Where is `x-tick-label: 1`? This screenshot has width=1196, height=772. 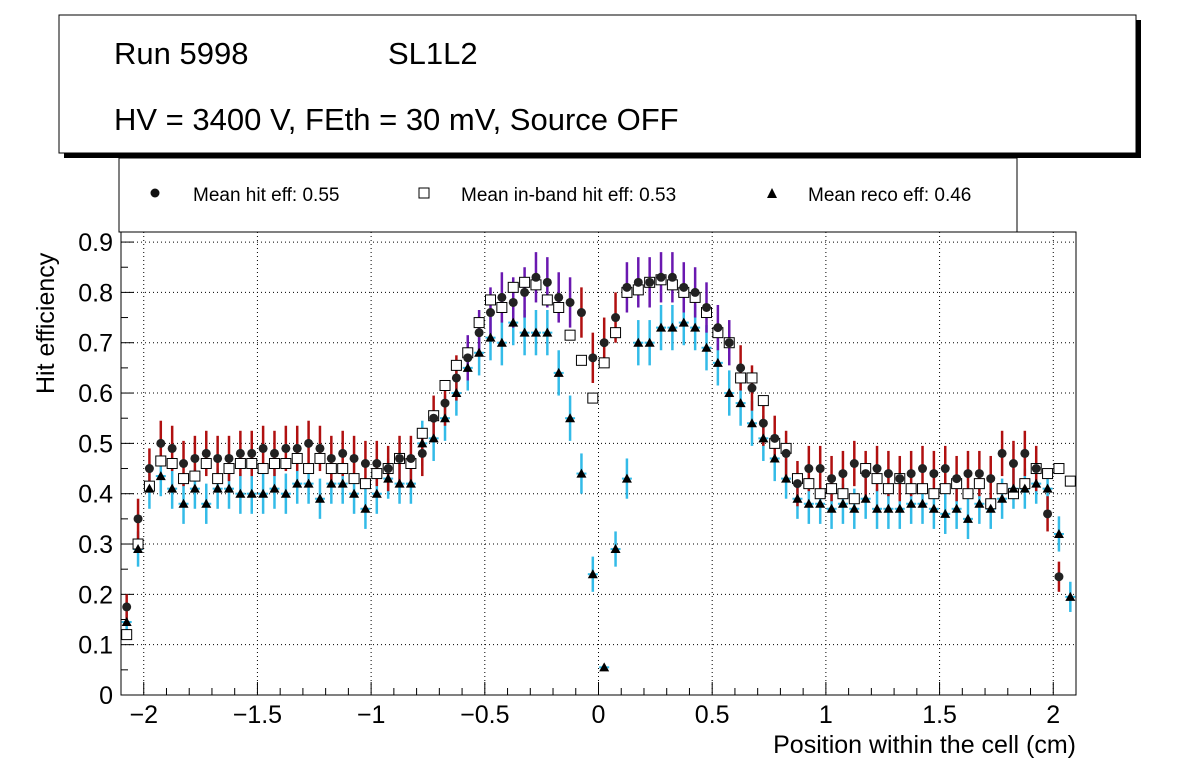 x-tick-label: 1 is located at coordinates (826, 715).